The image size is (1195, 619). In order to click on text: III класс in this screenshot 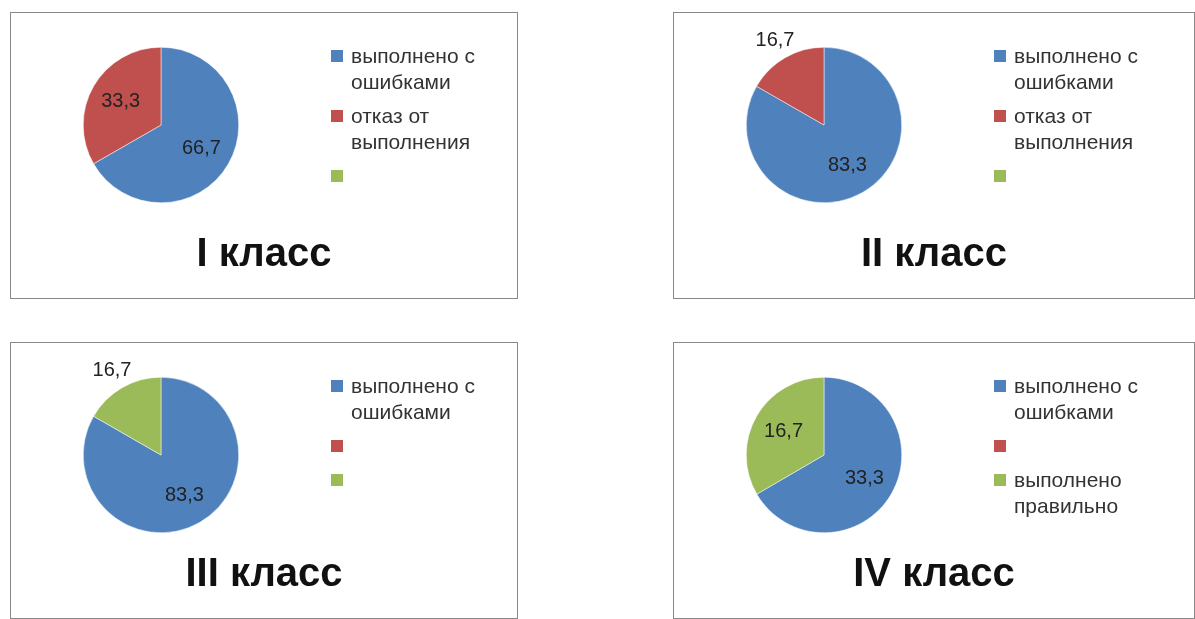, I will do `click(264, 572)`.